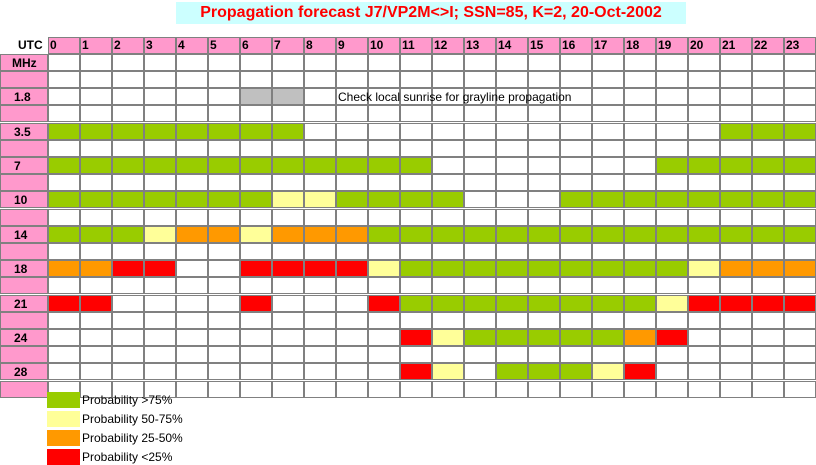  Describe the element at coordinates (63, 457) in the screenshot. I see `legend-swatch` at that location.